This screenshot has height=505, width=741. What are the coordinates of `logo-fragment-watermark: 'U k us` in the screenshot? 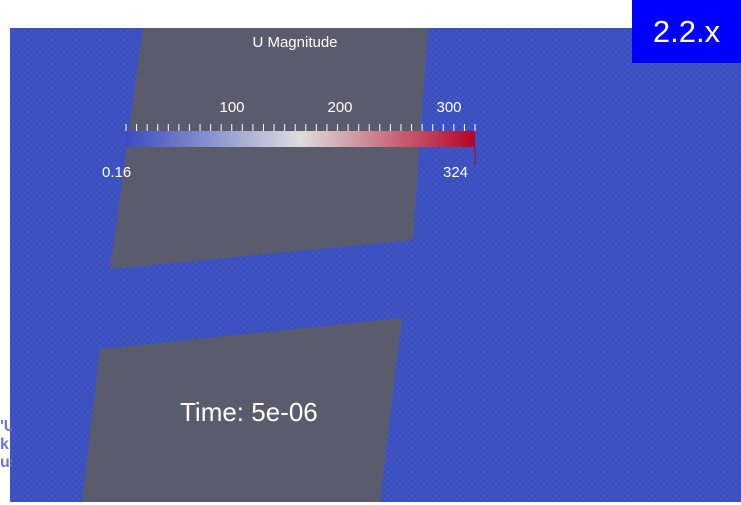 It's located at (6, 444).